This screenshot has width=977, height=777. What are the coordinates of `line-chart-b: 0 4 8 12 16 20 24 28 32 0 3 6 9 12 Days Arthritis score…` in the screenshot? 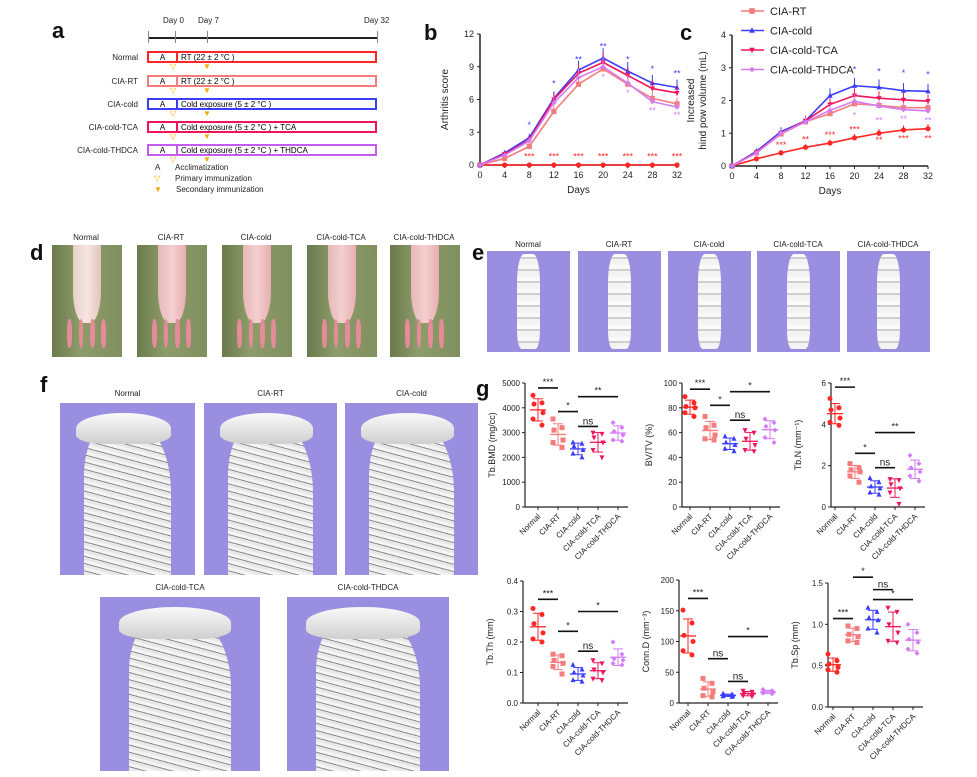 It's located at (561, 112).